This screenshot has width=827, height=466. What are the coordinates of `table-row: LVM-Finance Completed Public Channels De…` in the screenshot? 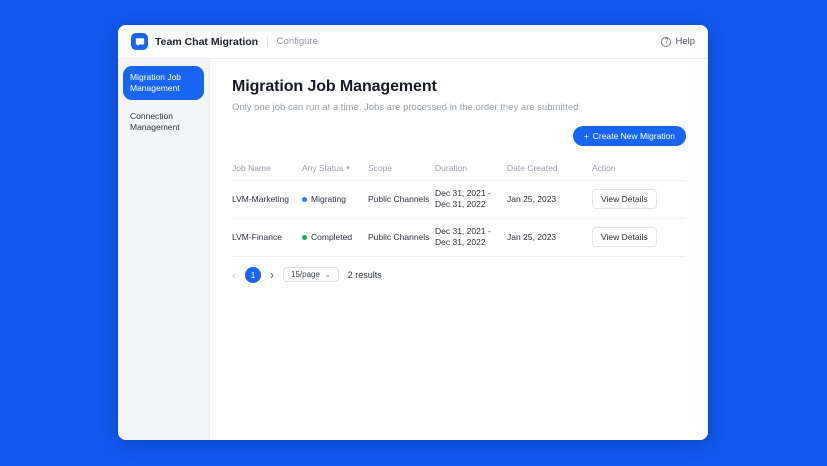 It's located at (459, 238).